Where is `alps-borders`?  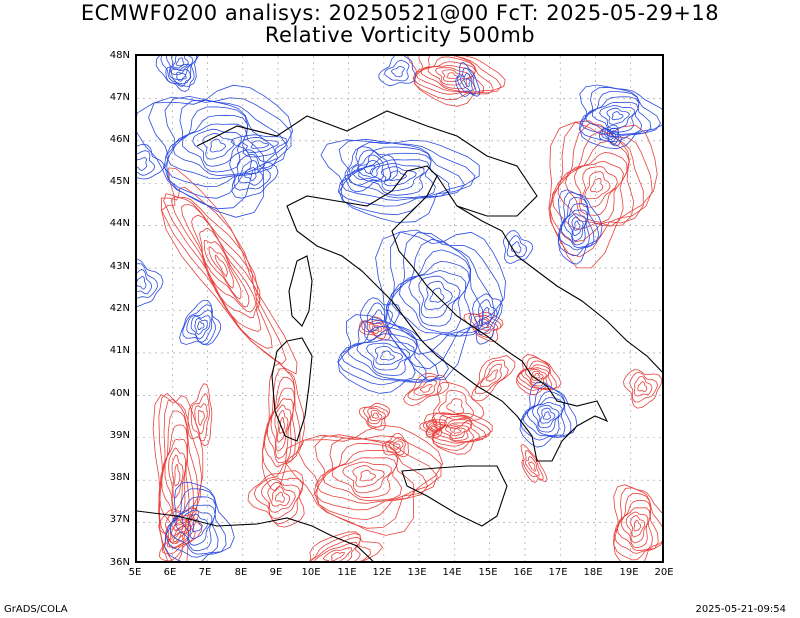 alps-borders is located at coordinates (367, 163).